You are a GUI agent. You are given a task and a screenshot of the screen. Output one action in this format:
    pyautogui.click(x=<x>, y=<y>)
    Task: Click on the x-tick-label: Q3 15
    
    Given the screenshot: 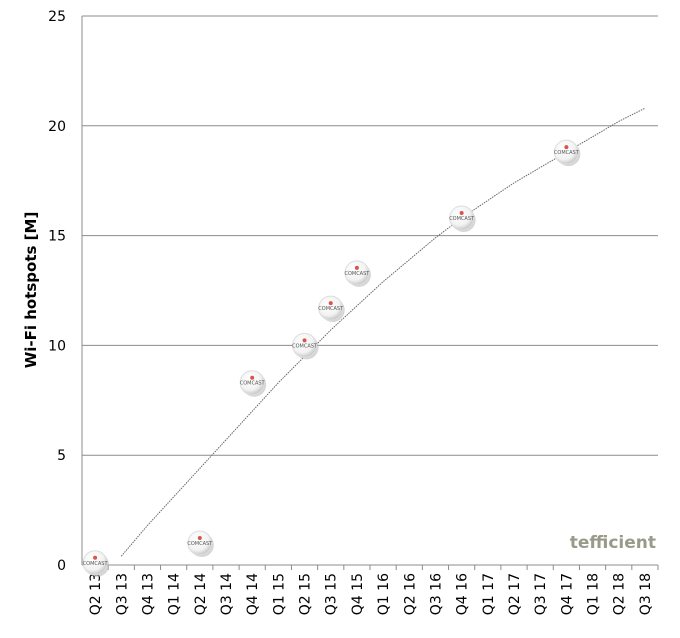 What is the action you would take?
    pyautogui.click(x=332, y=594)
    